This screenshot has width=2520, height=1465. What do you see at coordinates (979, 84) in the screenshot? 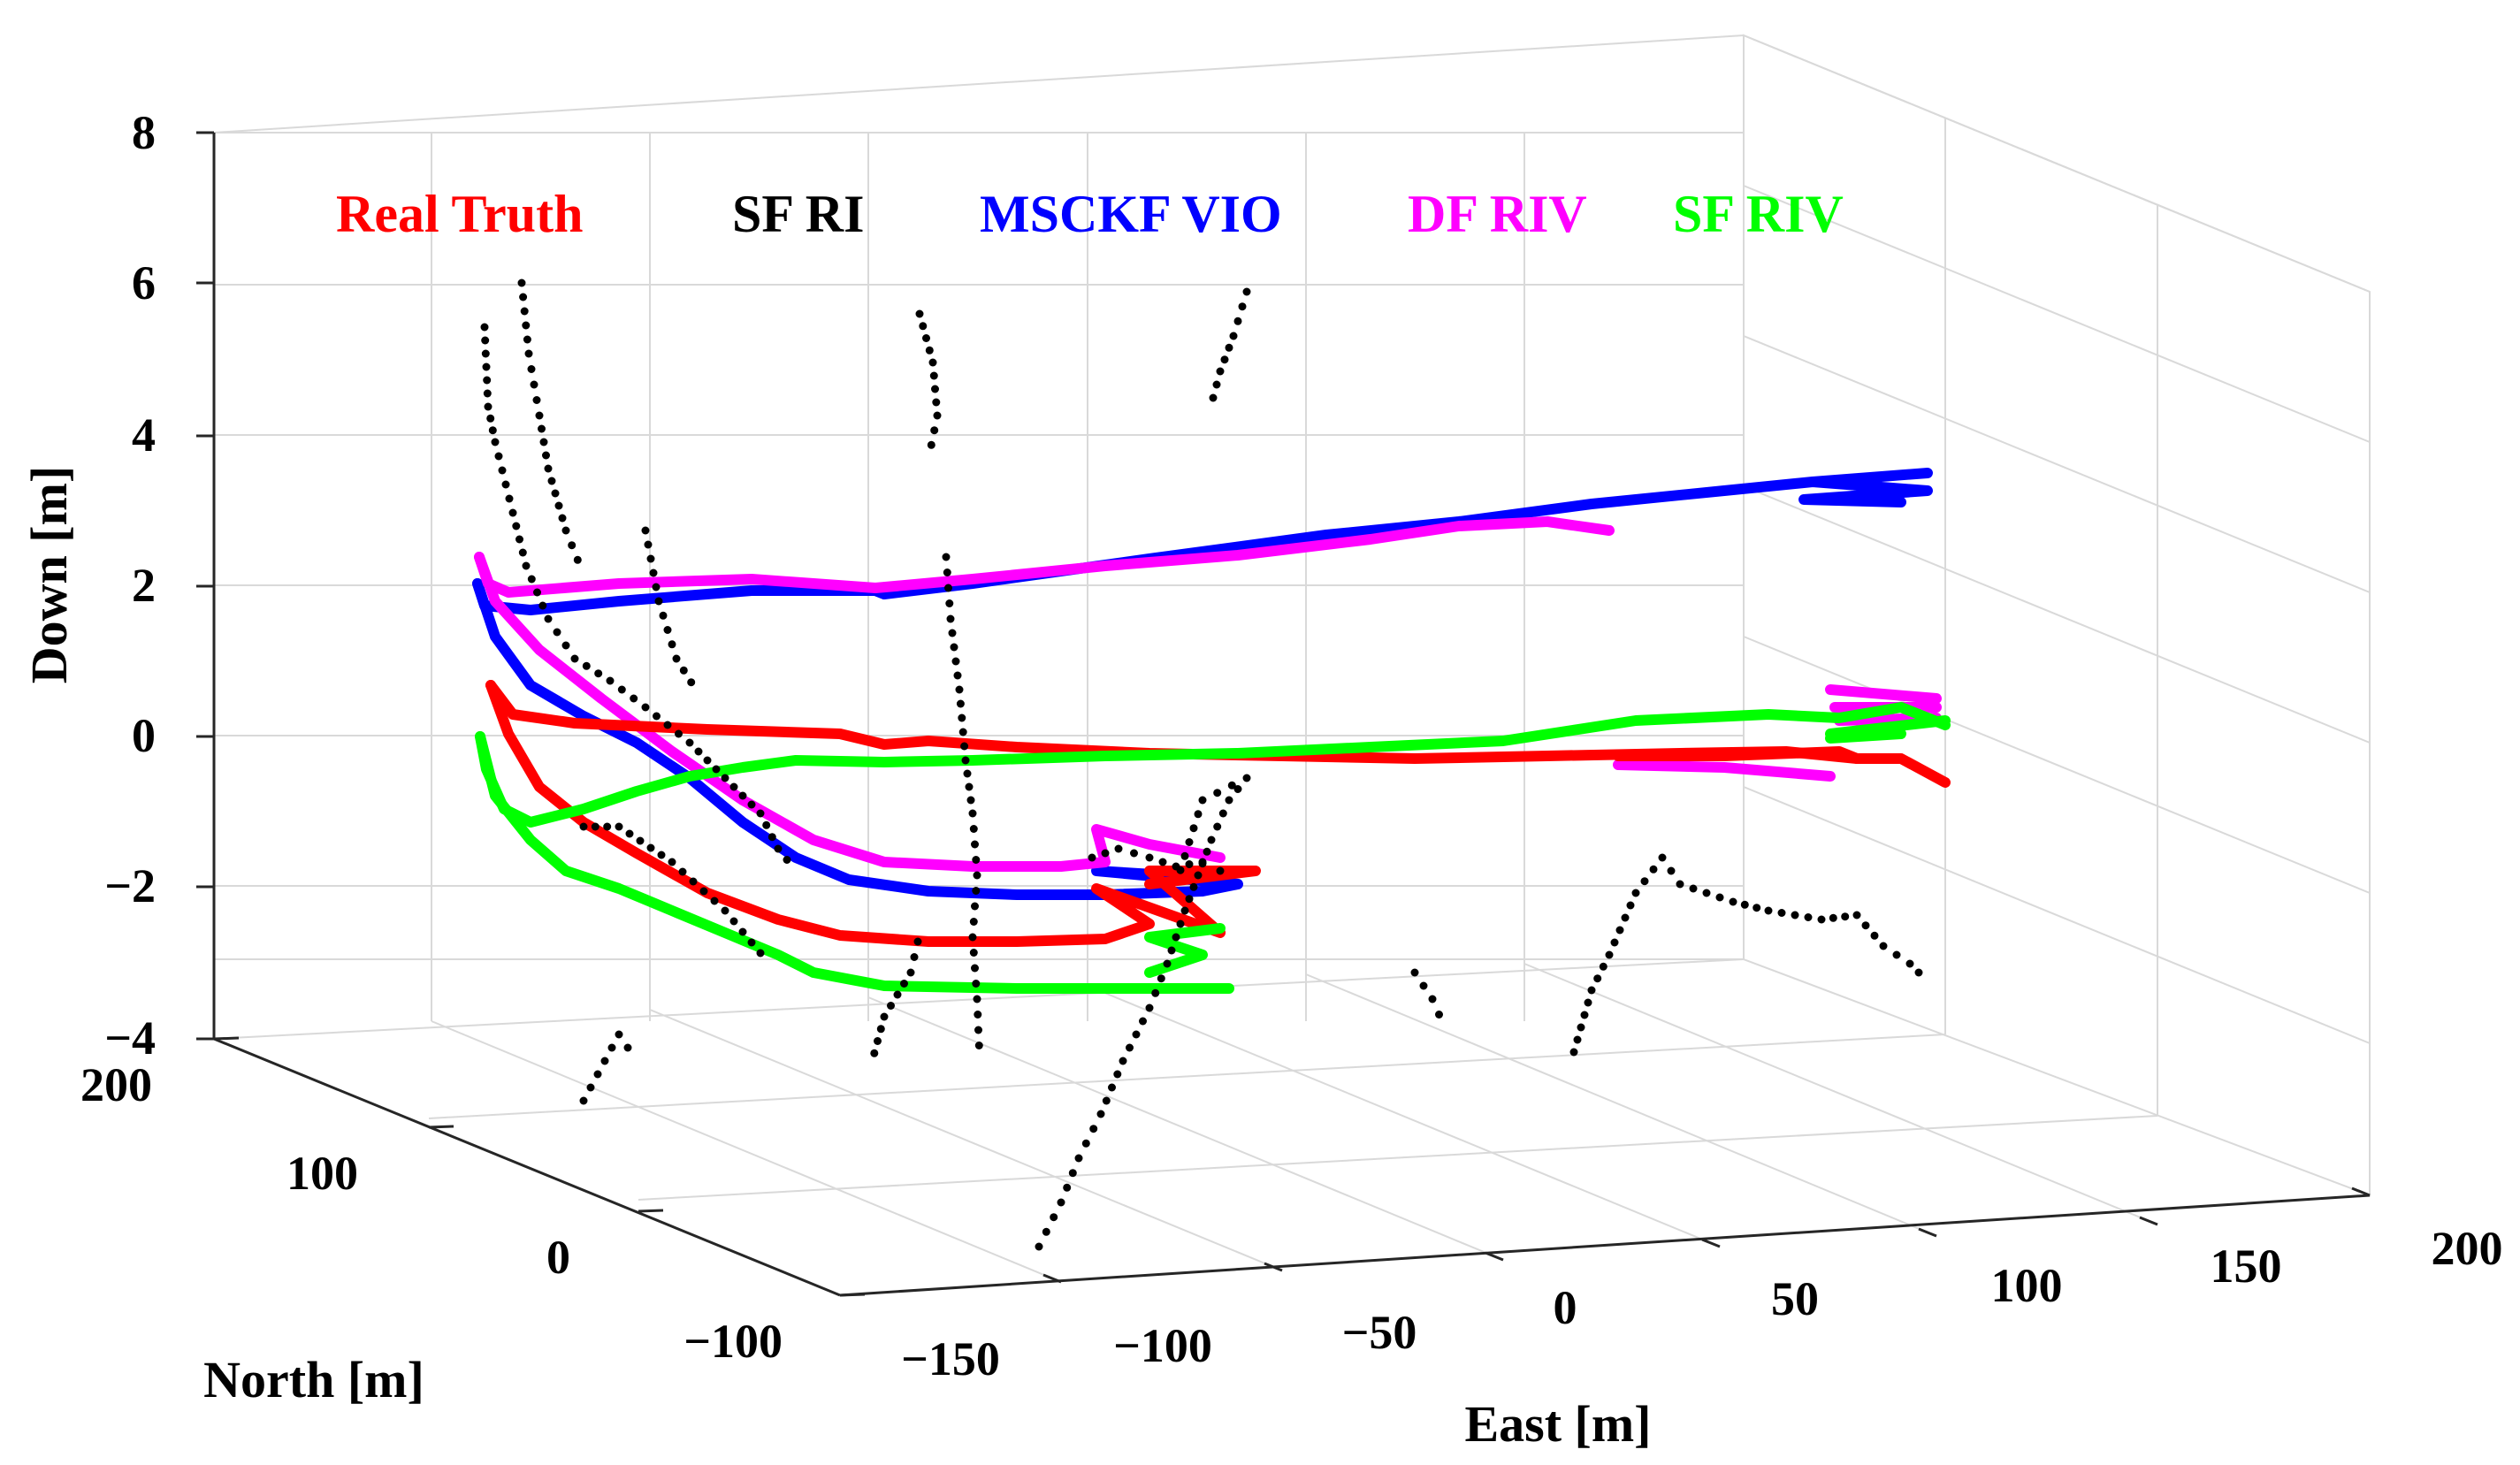
I see `grid-top-back-edge` at bounding box center [979, 84].